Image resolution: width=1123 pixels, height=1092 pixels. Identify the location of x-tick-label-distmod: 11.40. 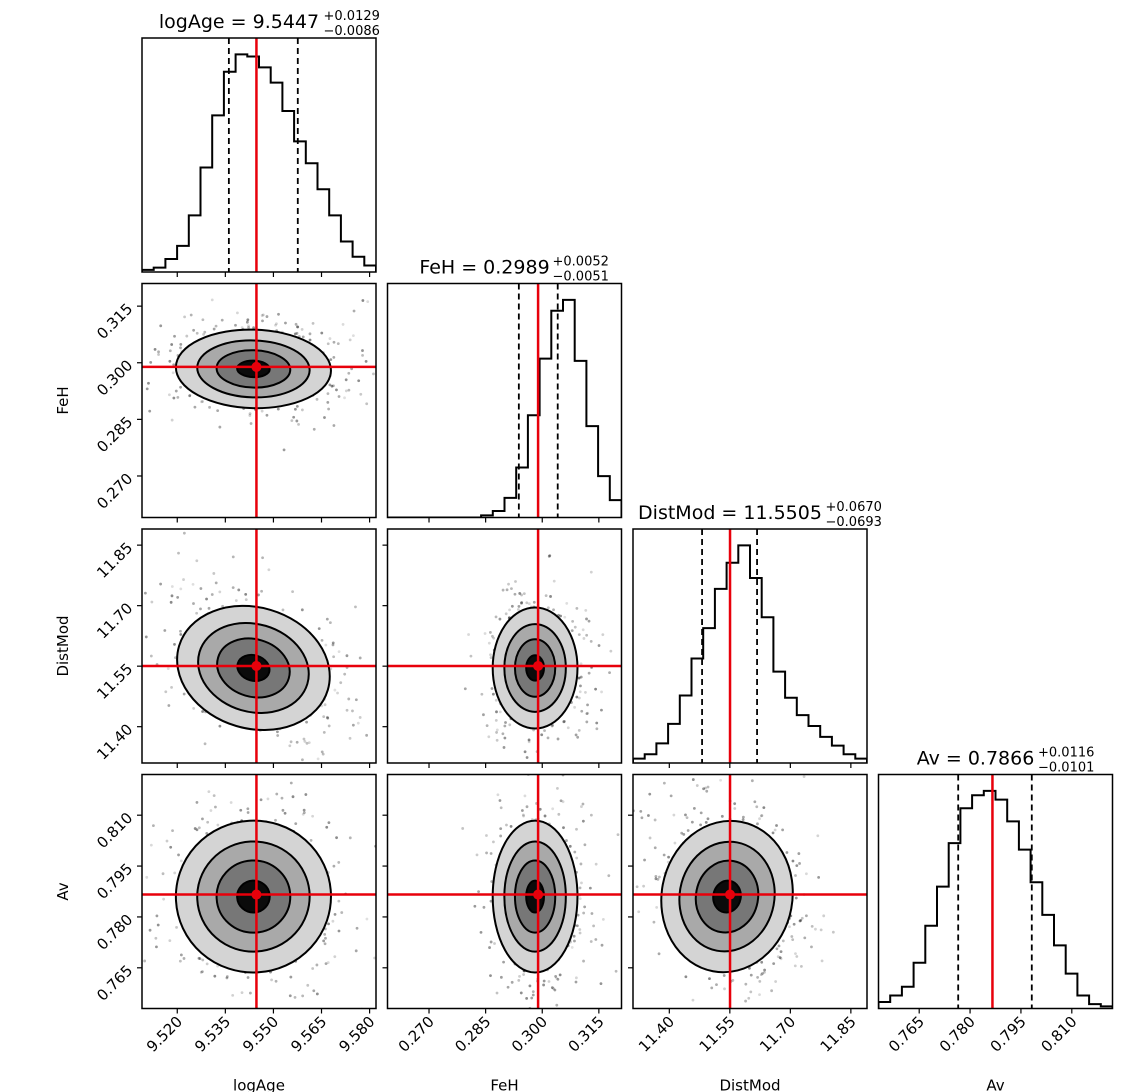
(656, 1034).